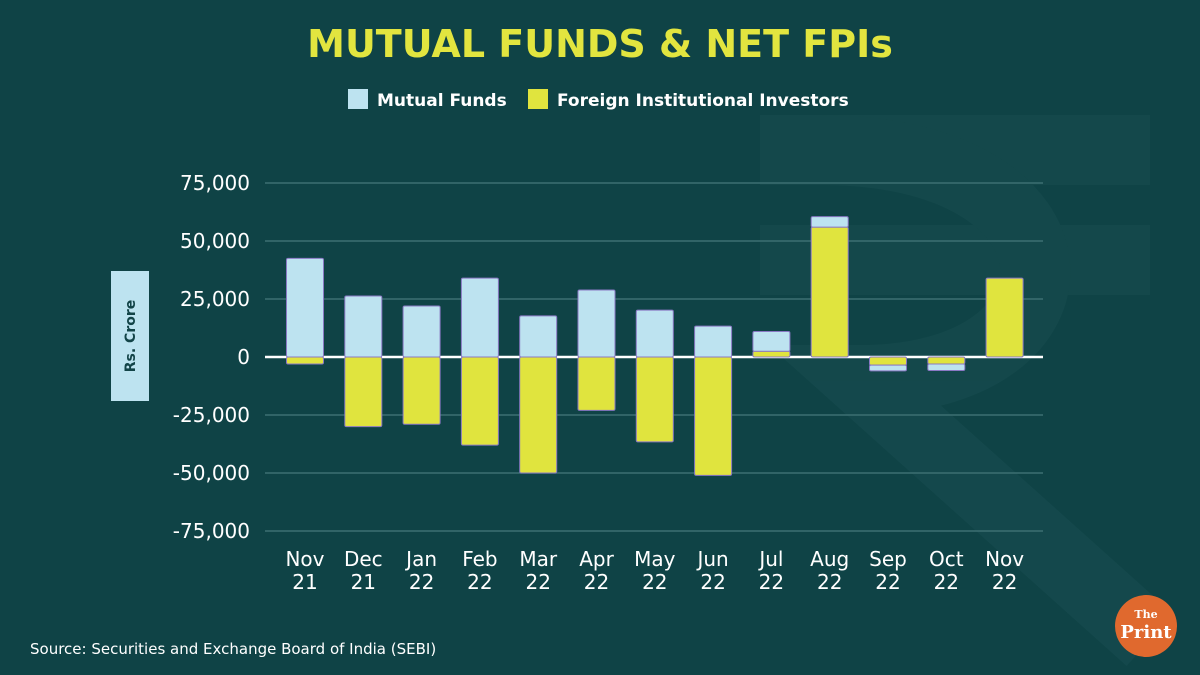  Describe the element at coordinates (703, 101) in the screenshot. I see `legend-label-fii: Foreign Institutional Investors` at that location.